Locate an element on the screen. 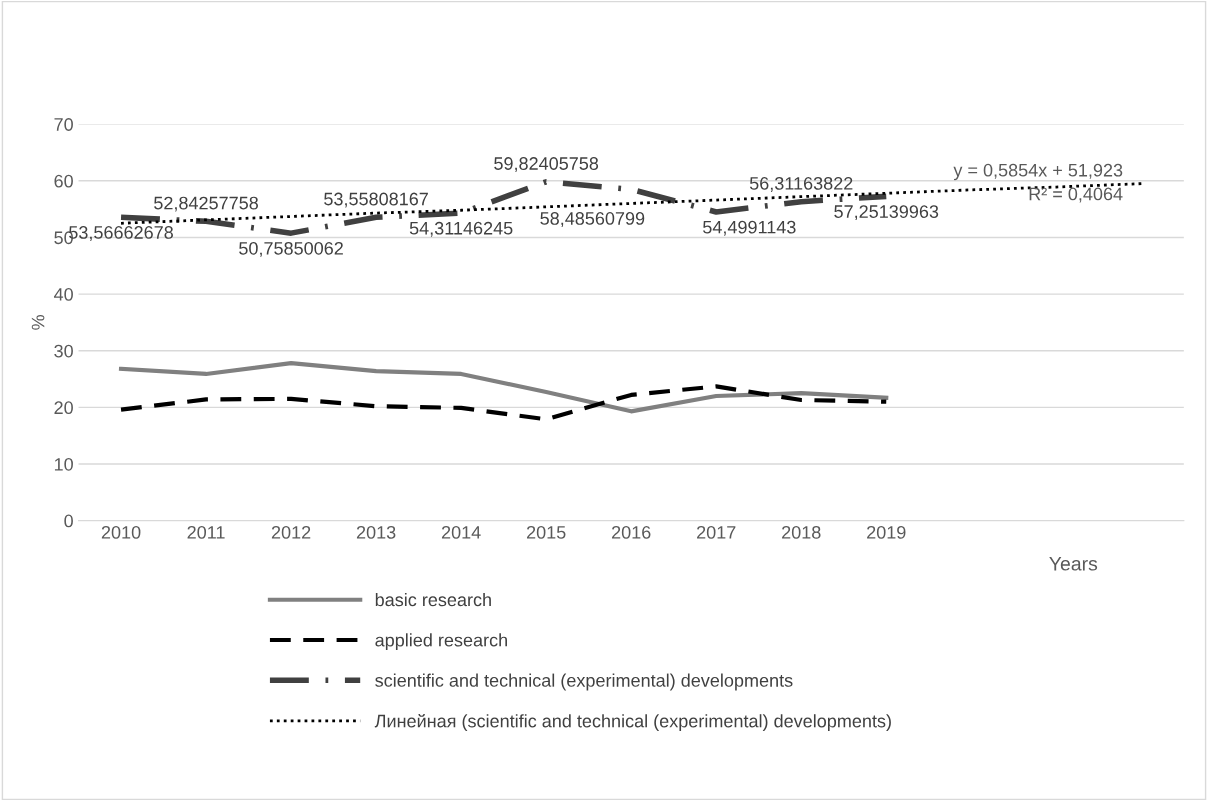  data-label: 52,84257758 is located at coordinates (206, 204).